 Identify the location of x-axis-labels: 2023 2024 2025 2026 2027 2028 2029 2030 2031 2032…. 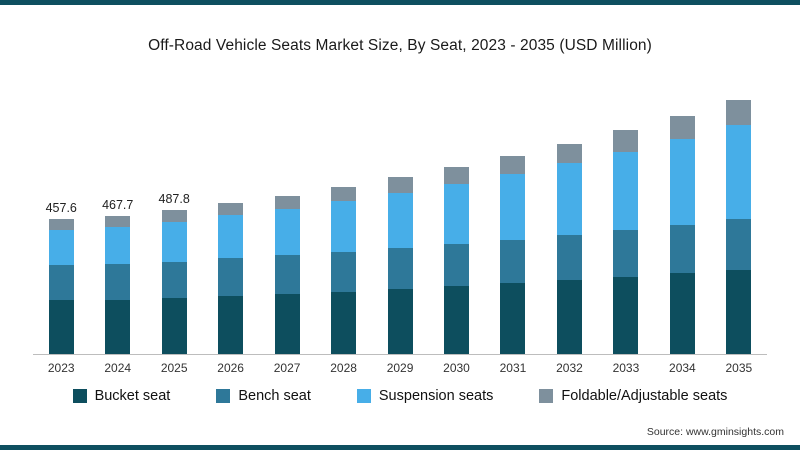
(400, 368).